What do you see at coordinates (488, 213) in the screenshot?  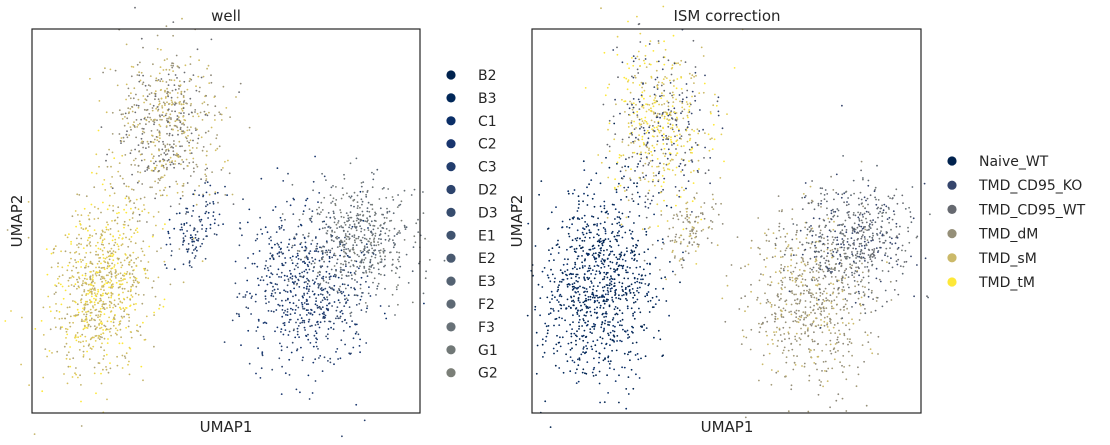 I see `legend-label: D3` at bounding box center [488, 213].